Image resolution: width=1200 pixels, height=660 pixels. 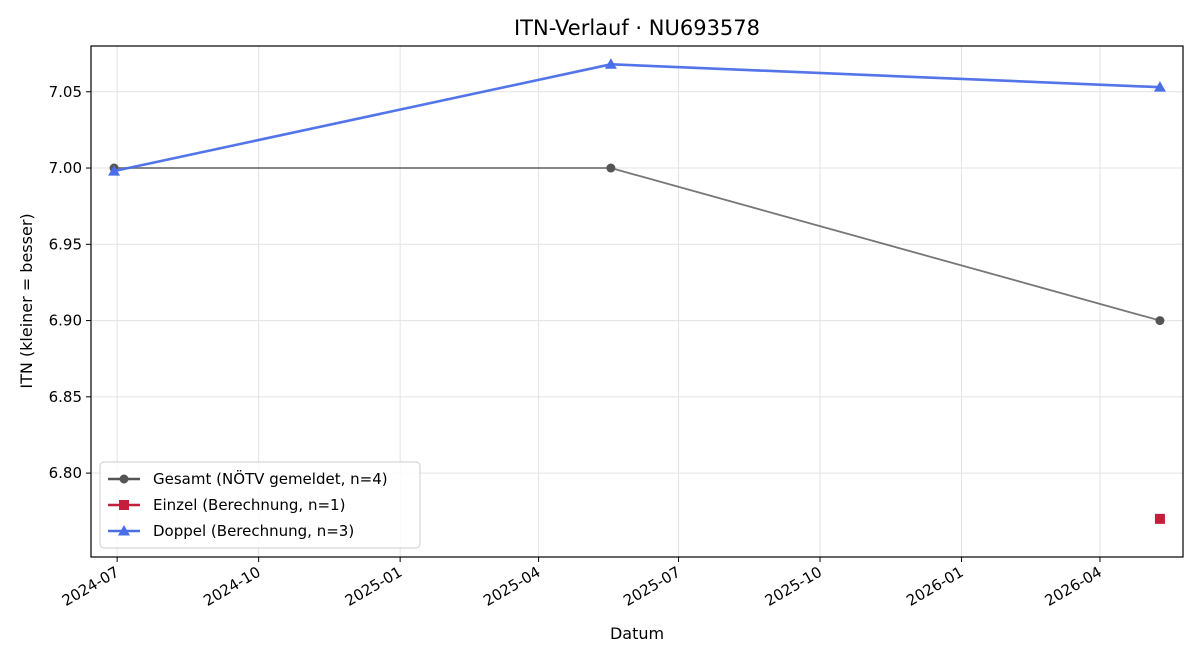 What do you see at coordinates (26, 300) in the screenshot?
I see `y-axis-label: ITN (kleiner = besser)` at bounding box center [26, 300].